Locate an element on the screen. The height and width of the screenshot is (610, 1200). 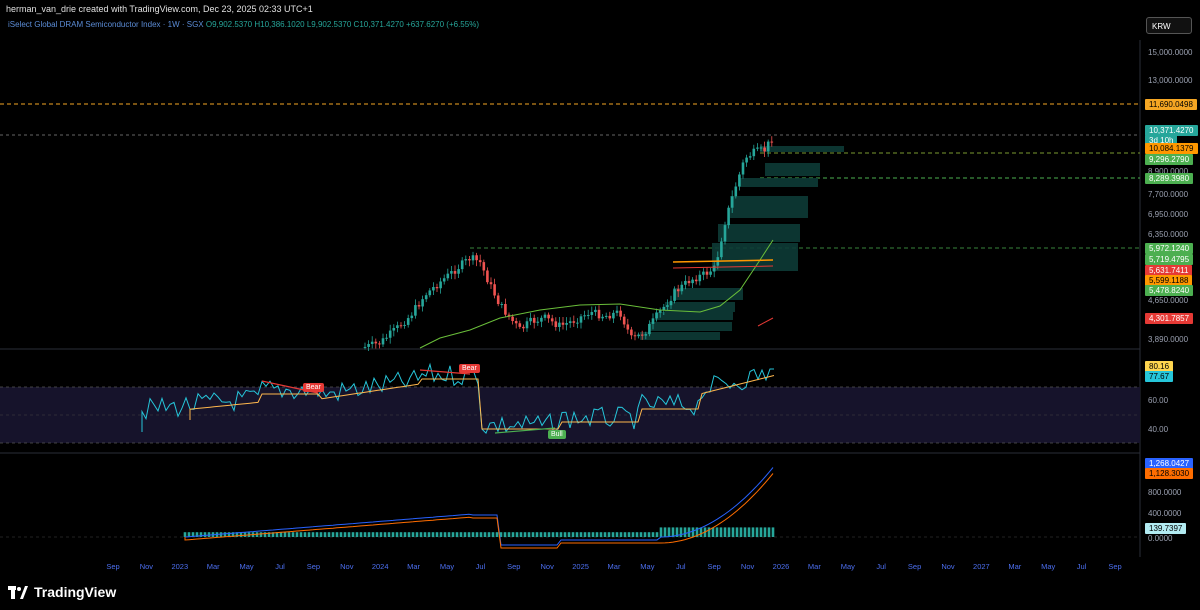
price-candles is located at coordinates (568, 243).